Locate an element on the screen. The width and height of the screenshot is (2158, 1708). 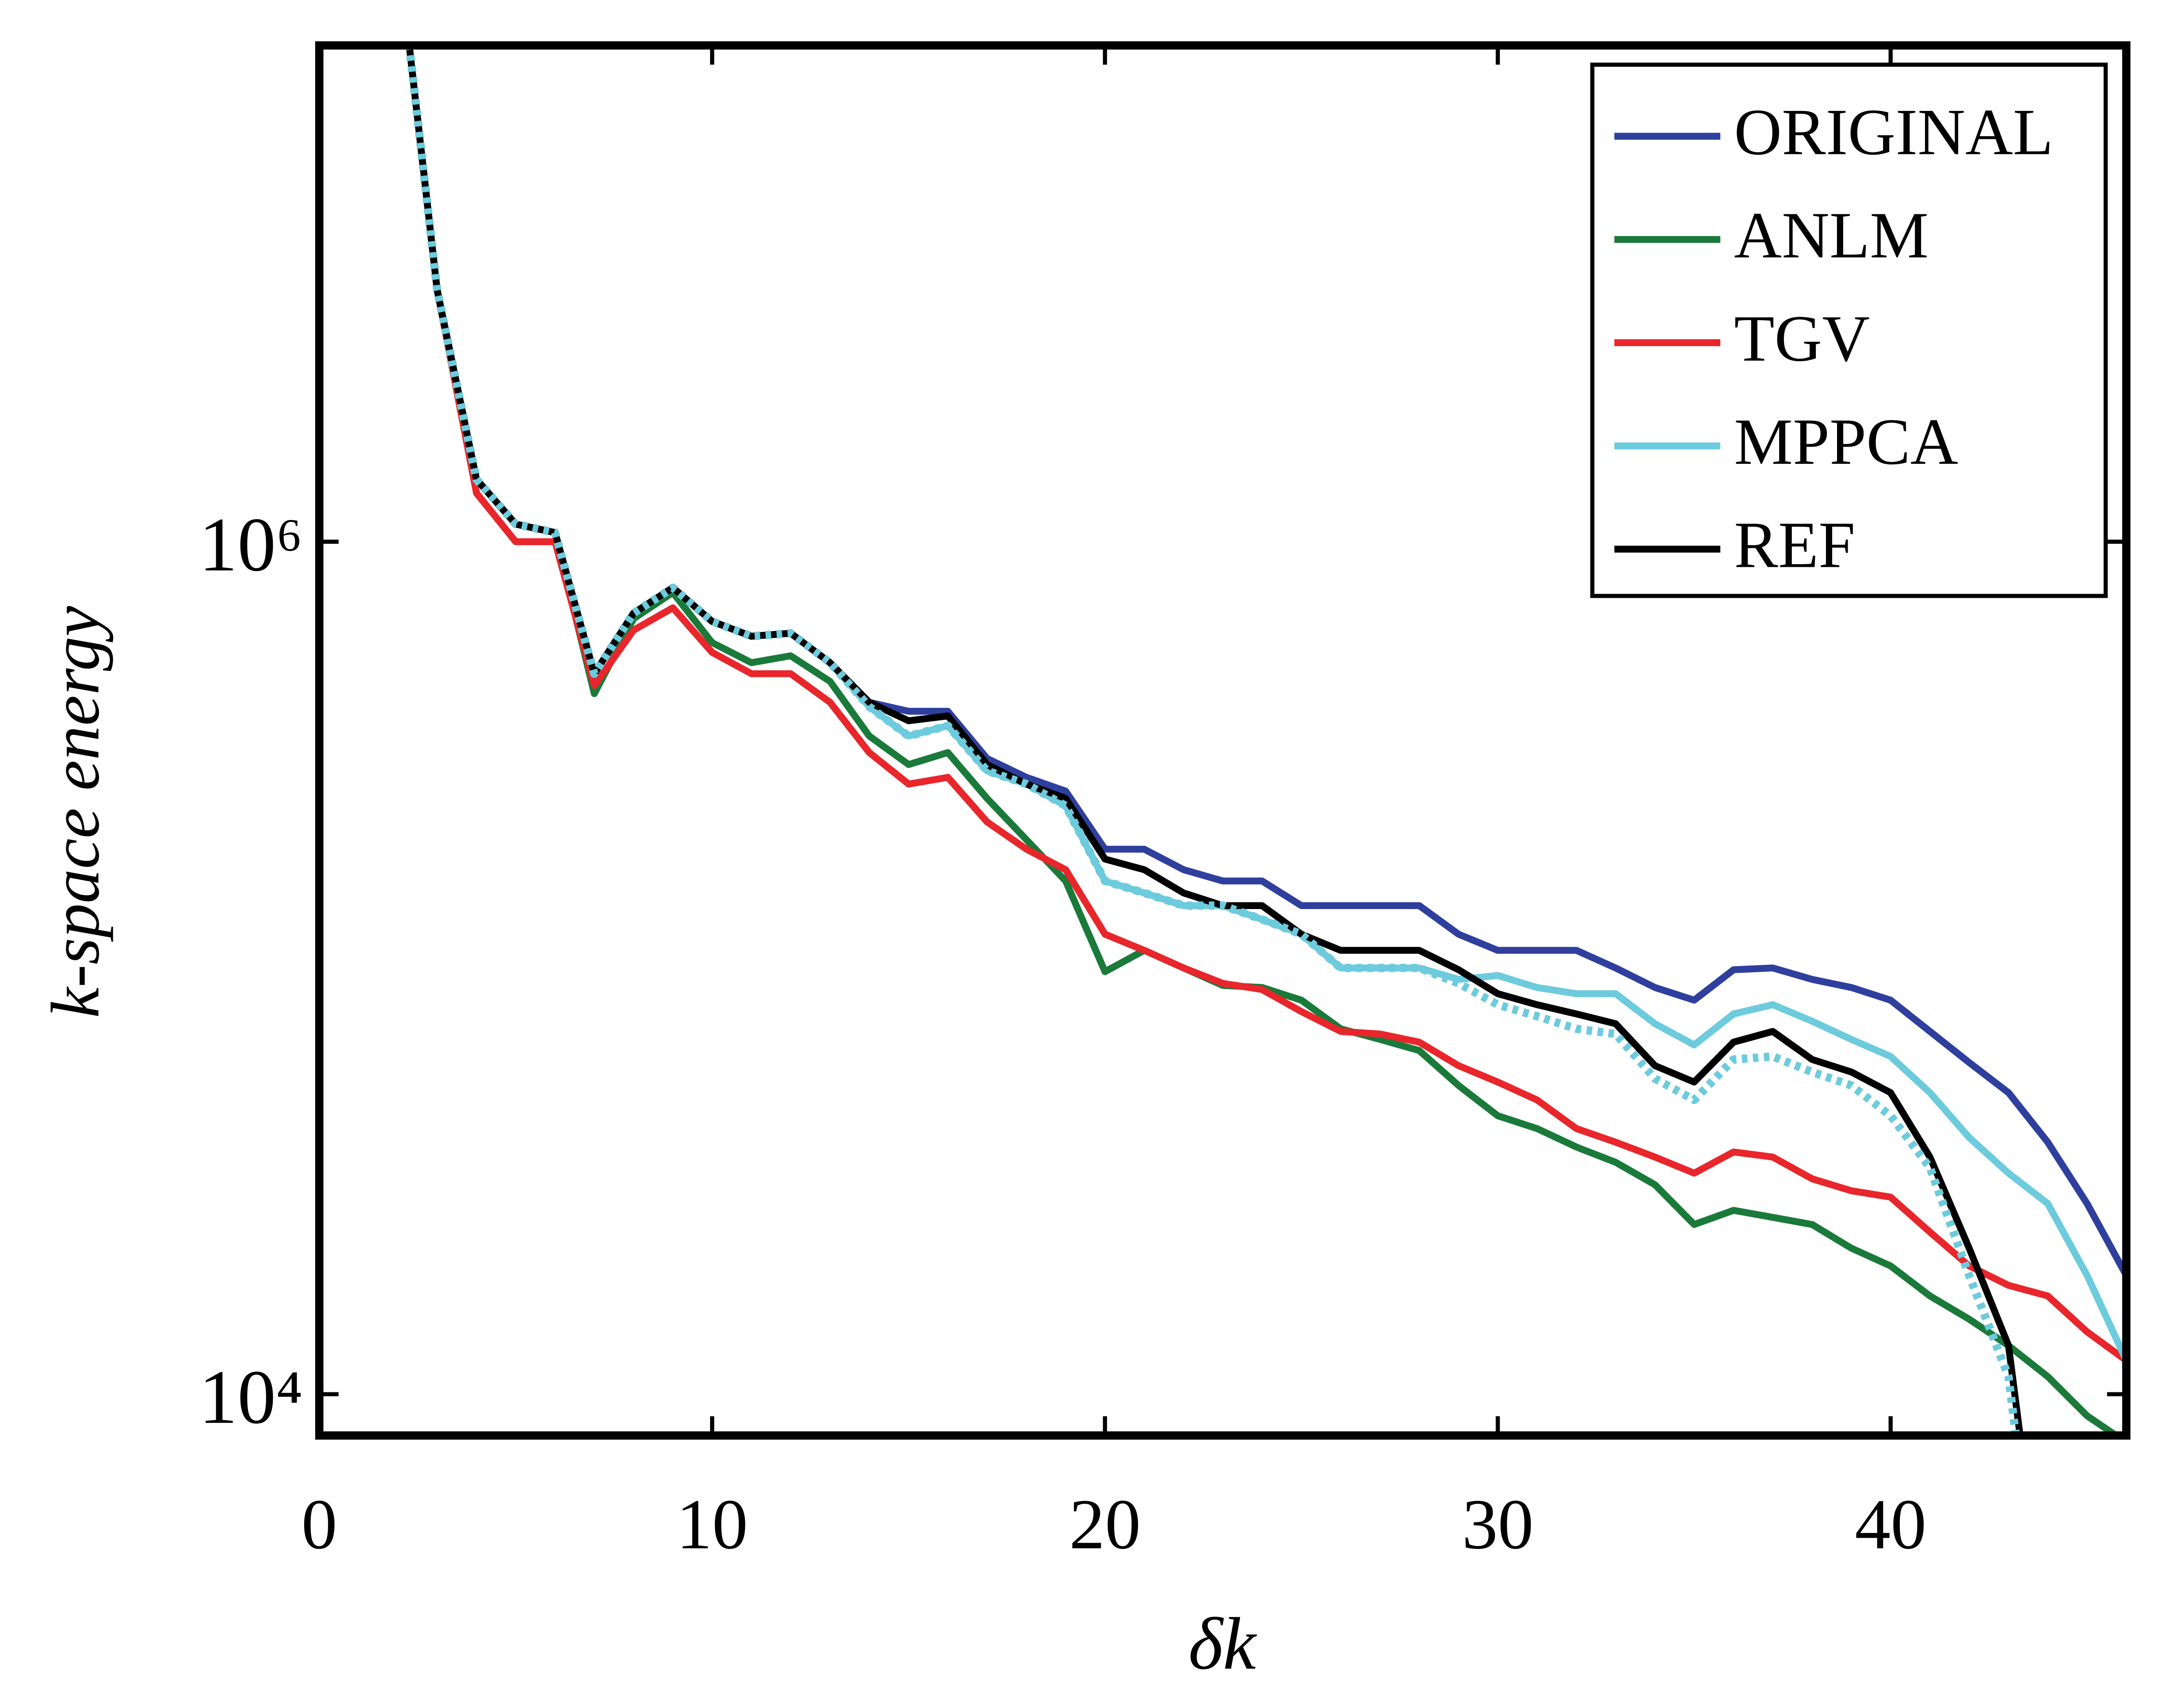
x-tick-label: 20 is located at coordinates (1105, 1524).